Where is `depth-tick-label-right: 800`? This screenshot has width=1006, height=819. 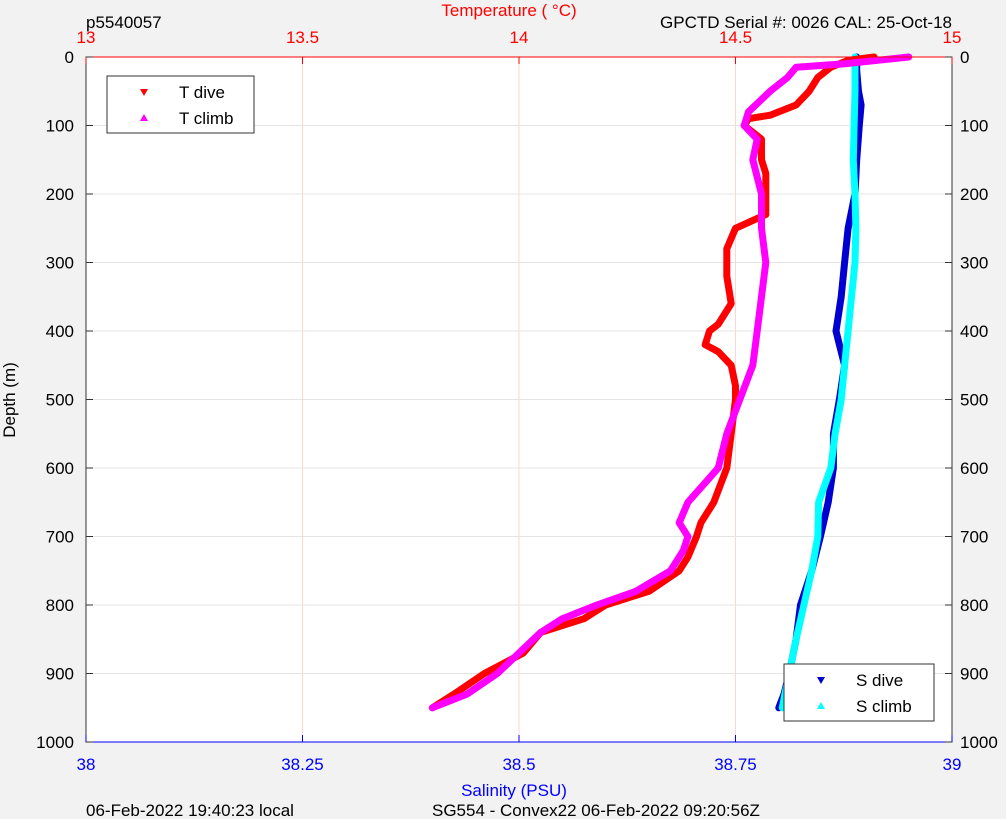
depth-tick-label-right: 800 is located at coordinates (974, 605).